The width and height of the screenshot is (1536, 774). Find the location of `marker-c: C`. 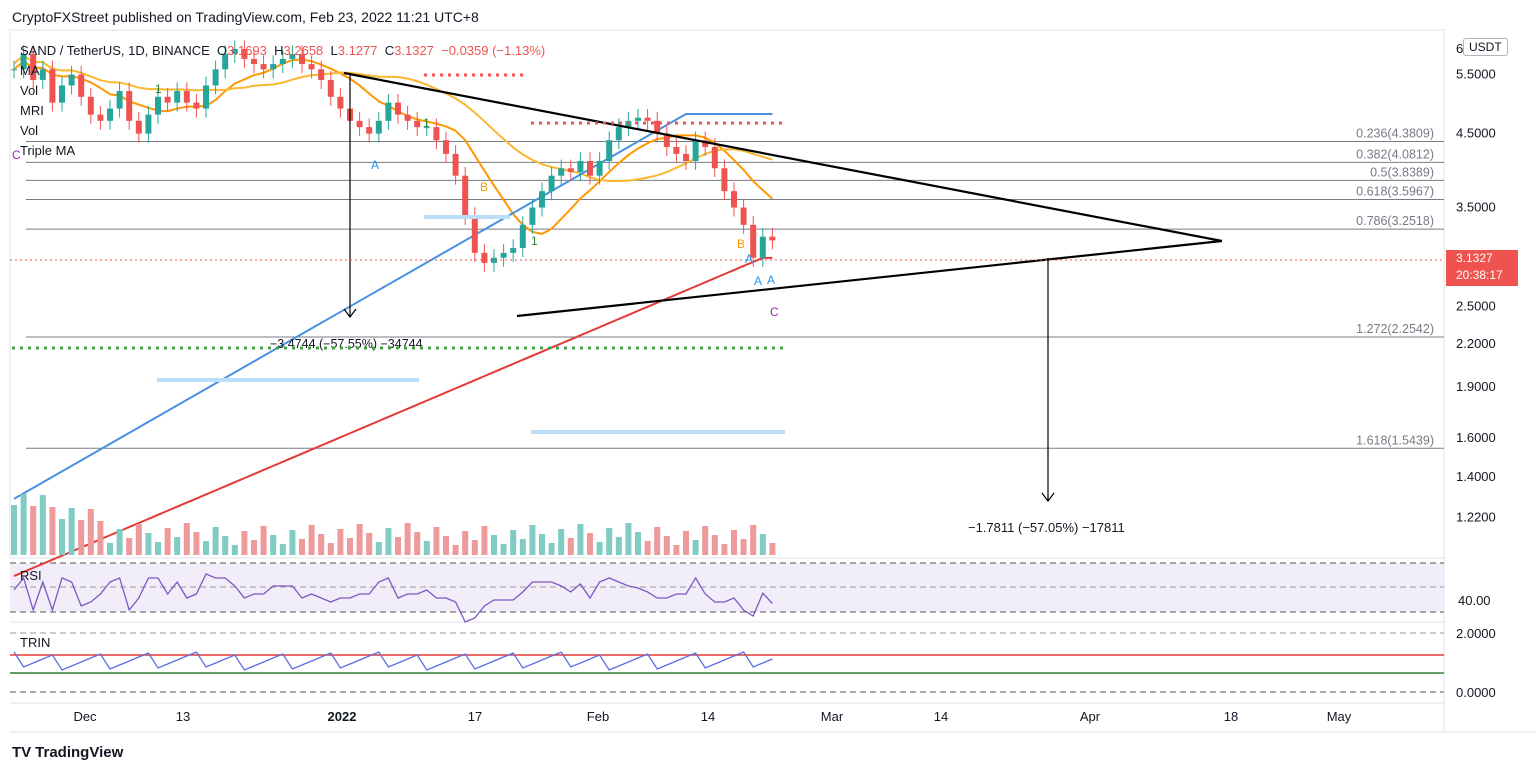

marker-c: C is located at coordinates (774, 312).